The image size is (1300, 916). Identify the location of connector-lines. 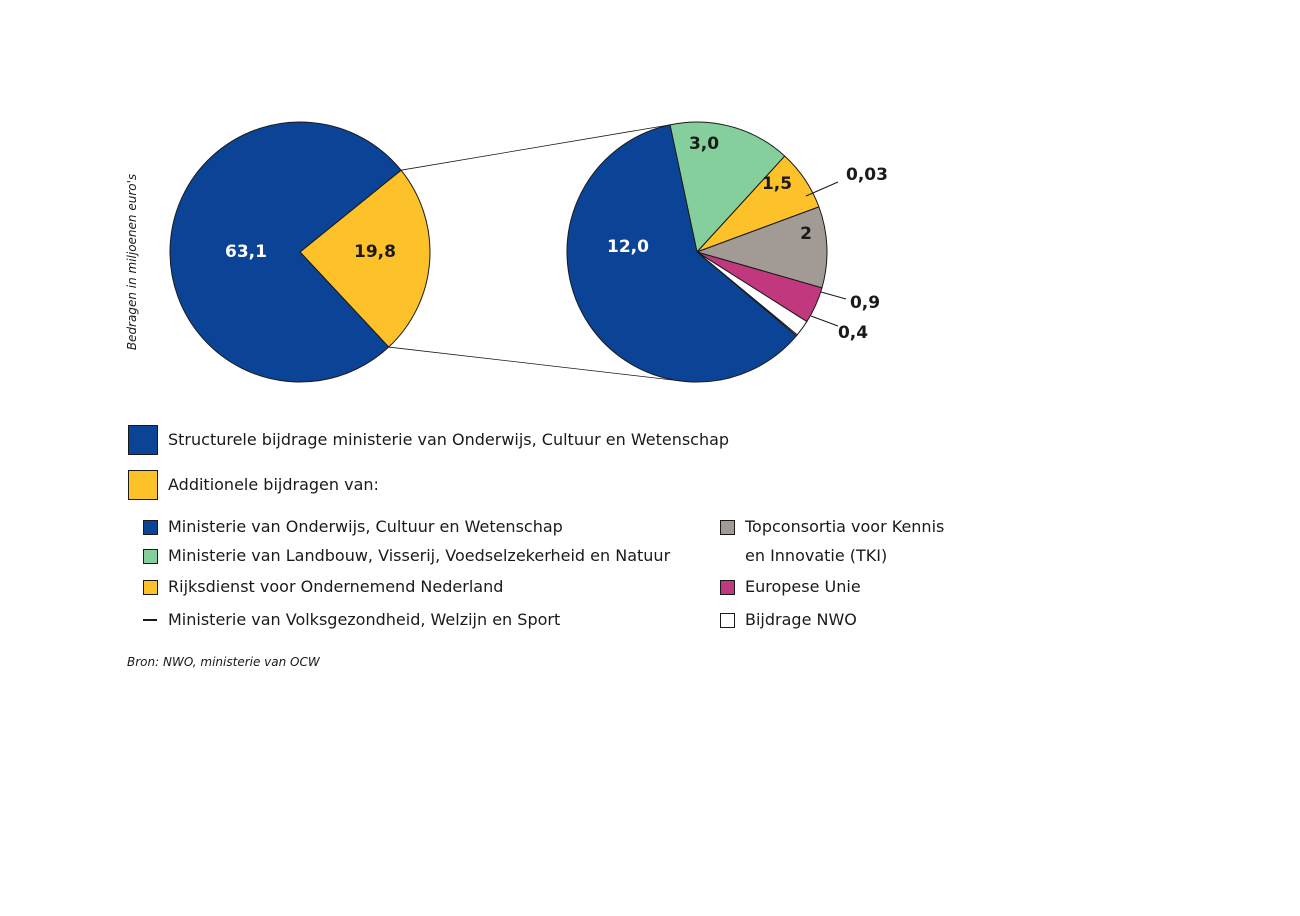
(533, 253).